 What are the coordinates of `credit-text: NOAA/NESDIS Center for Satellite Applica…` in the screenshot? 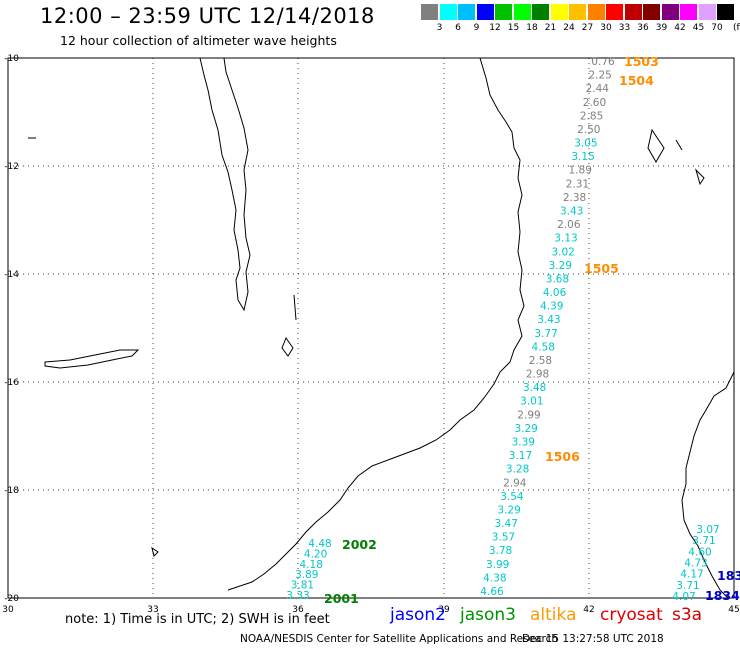 It's located at (399, 639).